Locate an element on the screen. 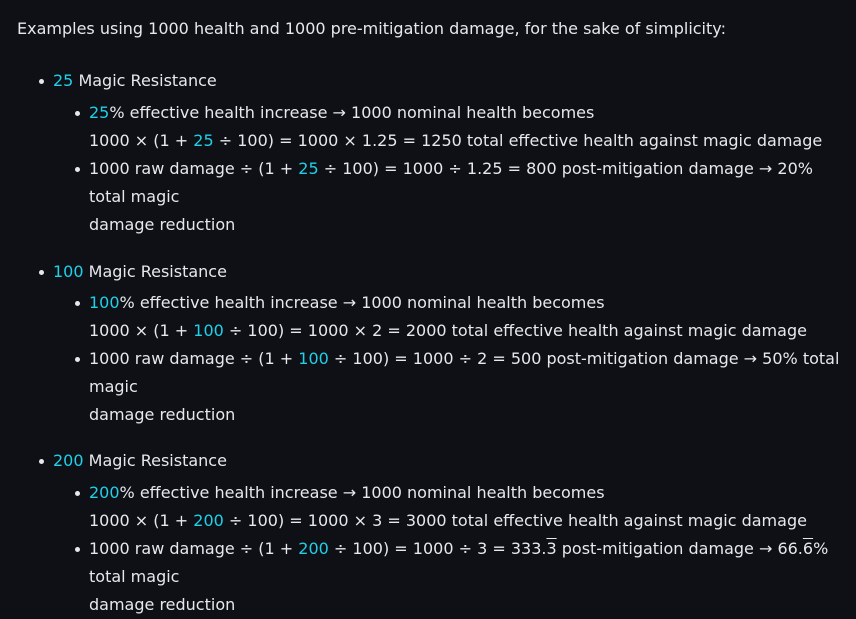 The image size is (856, 619). line-3-b: post-mitigation damage → 66. is located at coordinates (679, 548).